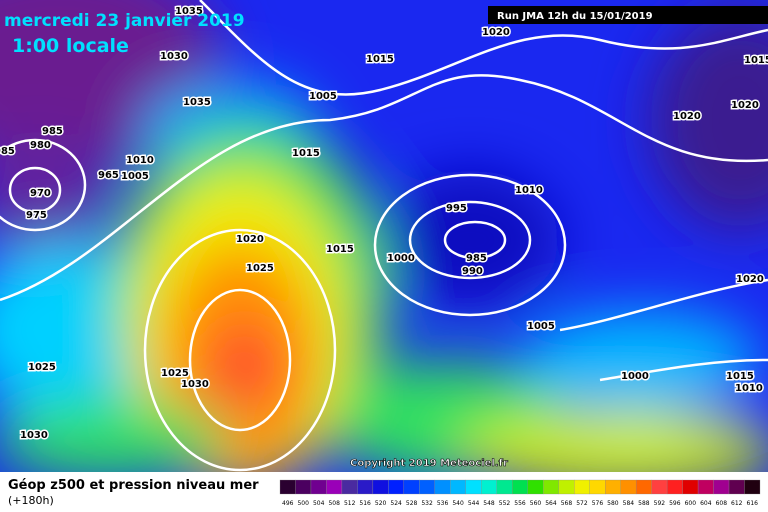 Image resolution: width=768 pixels, height=512 pixels. I want to click on scale-label: 568, so click(567, 503).